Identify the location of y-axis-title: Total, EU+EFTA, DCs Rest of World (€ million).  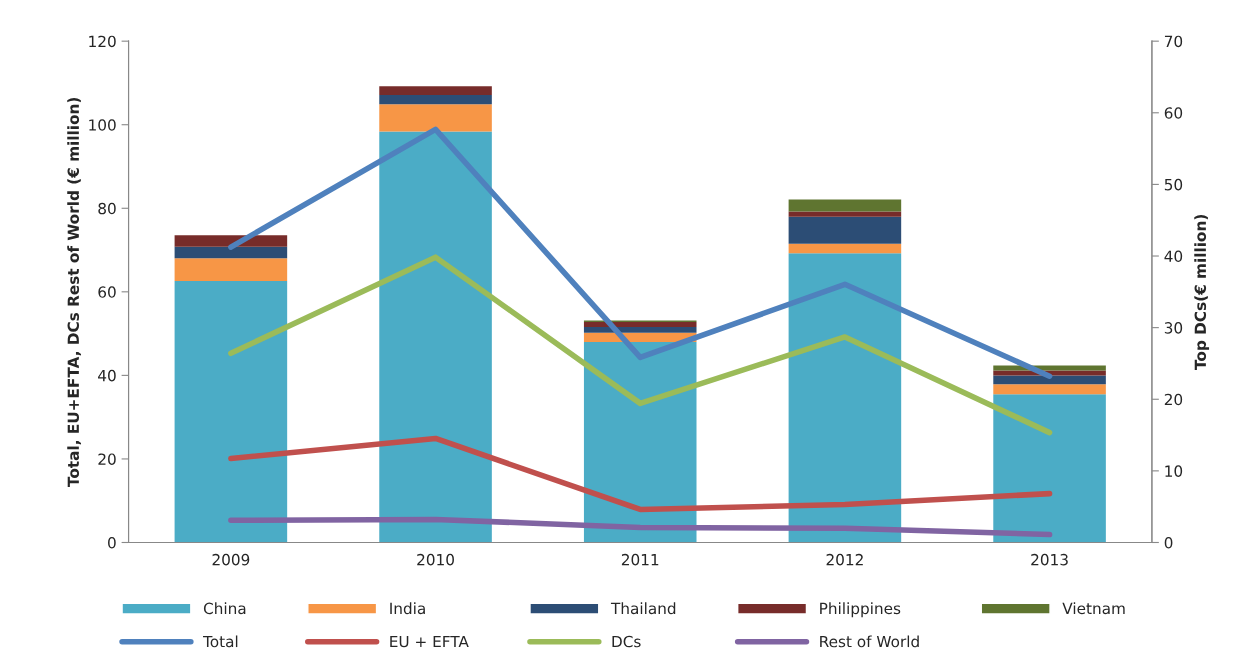
(74, 292).